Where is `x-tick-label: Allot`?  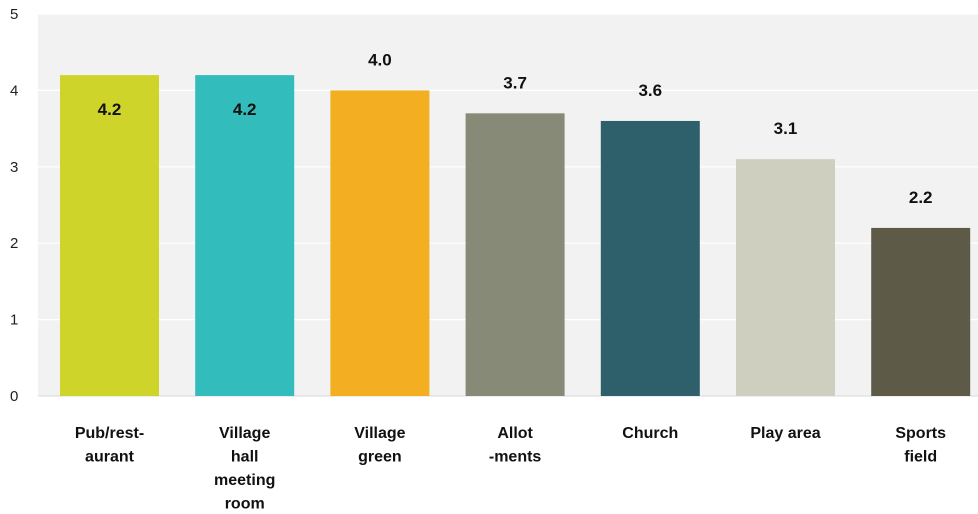
x-tick-label: Allot is located at coordinates (515, 433).